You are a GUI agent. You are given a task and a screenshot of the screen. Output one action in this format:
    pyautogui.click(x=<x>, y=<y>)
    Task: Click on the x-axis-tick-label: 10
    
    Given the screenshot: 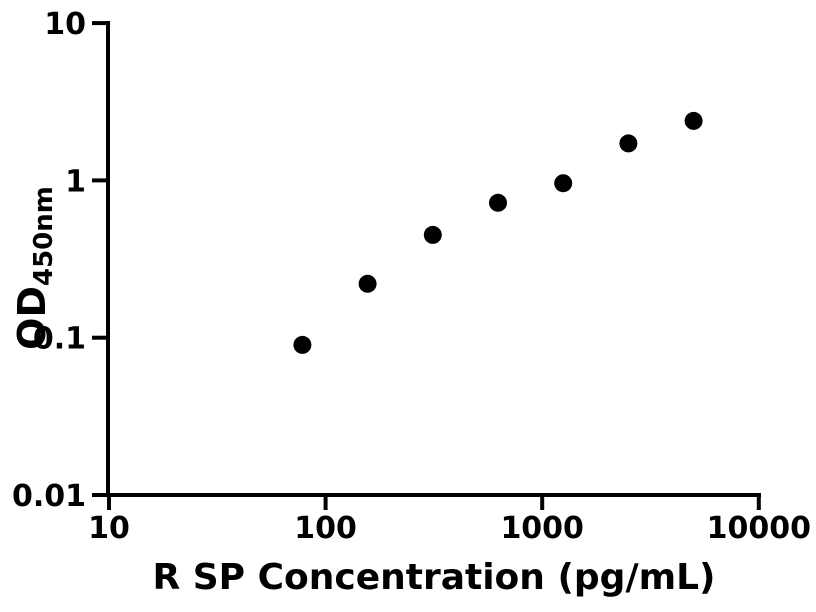 What is the action you would take?
    pyautogui.click(x=109, y=528)
    